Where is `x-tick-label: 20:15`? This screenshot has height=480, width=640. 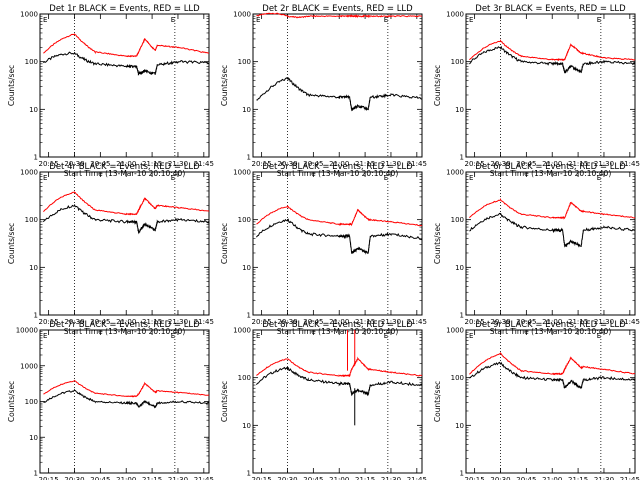 x-tick-label: 20:15 is located at coordinates (262, 164).